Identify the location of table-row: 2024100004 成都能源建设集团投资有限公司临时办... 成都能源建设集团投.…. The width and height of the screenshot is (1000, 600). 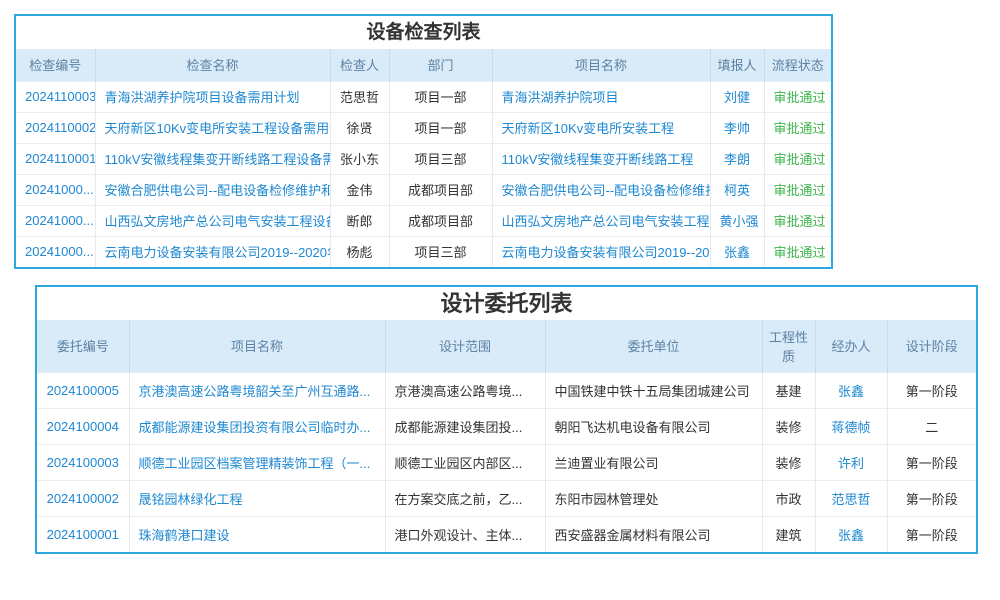
(506, 425).